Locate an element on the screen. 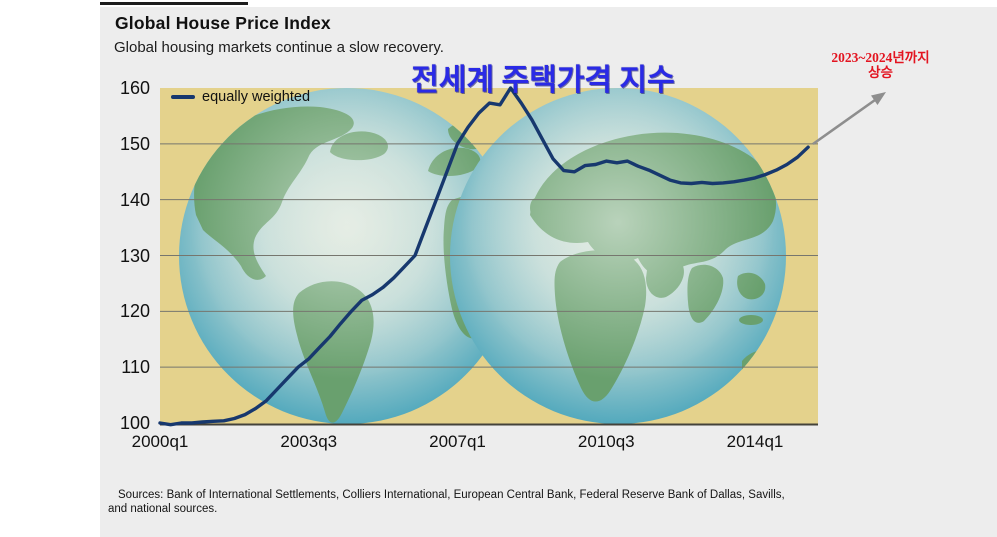 Image resolution: width=997 pixels, height=537 pixels. y-tick-label: 100 is located at coordinates (134, 423).